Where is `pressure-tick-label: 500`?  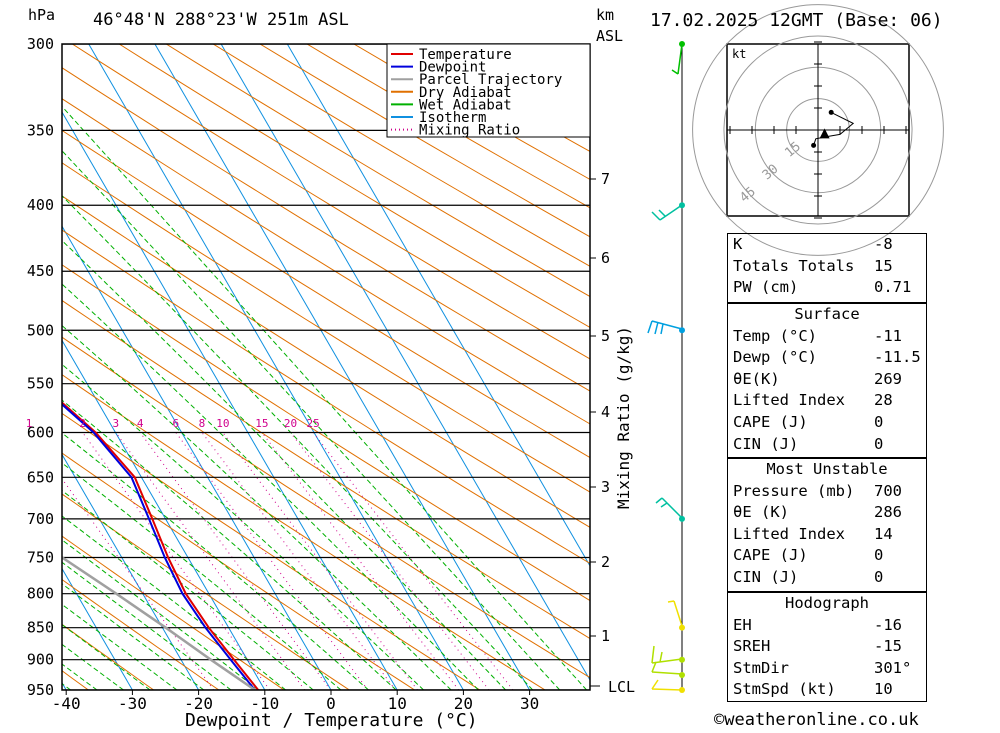 pressure-tick-label: 500 is located at coordinates (40, 330).